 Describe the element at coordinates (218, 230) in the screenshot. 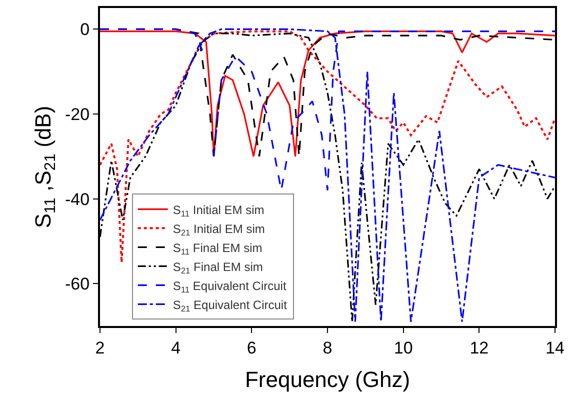

I see `legend-label: S$_{21}$ Initial EM sim` at that location.